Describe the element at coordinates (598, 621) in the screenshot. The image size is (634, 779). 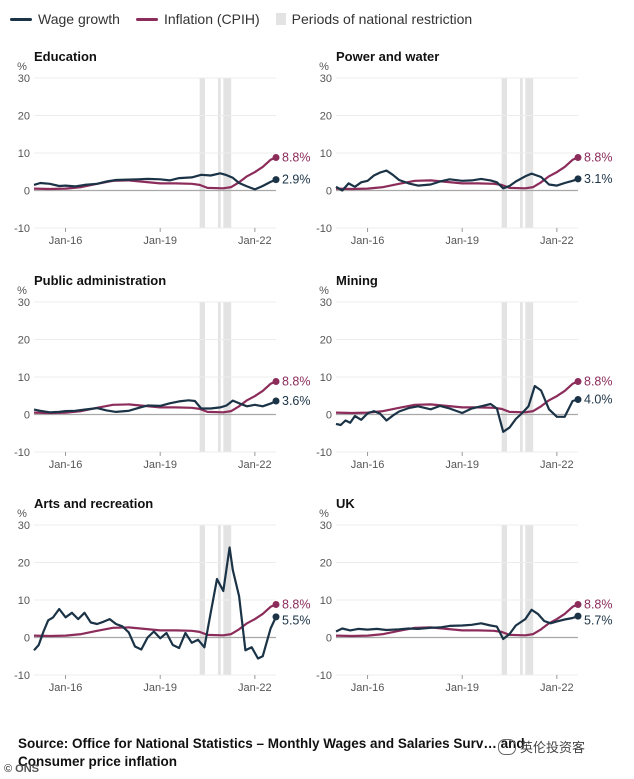
I see `wage-end-label: 5.7%` at that location.